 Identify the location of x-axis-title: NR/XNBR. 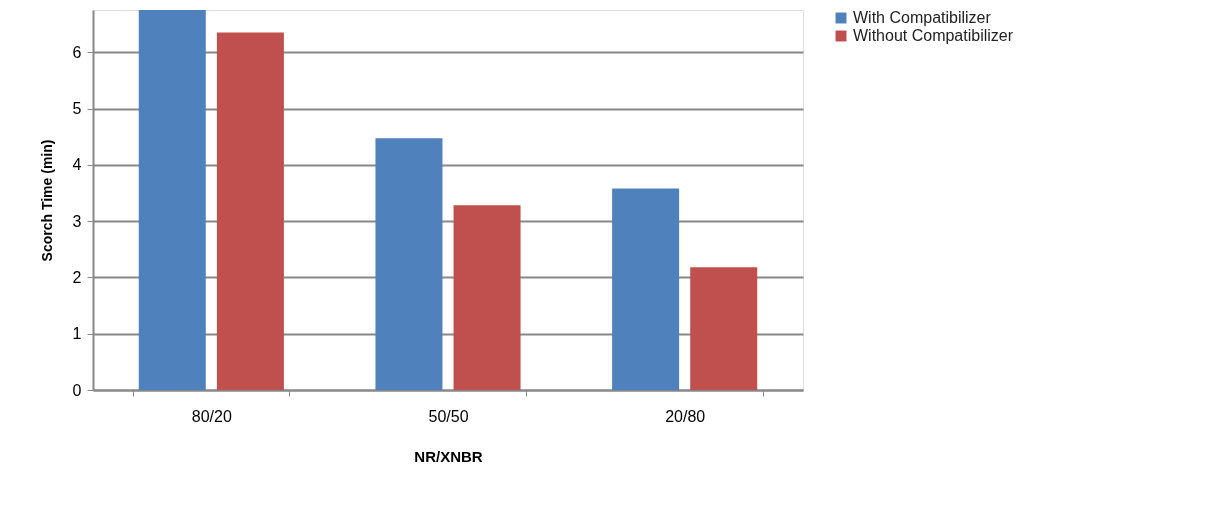
(448, 456).